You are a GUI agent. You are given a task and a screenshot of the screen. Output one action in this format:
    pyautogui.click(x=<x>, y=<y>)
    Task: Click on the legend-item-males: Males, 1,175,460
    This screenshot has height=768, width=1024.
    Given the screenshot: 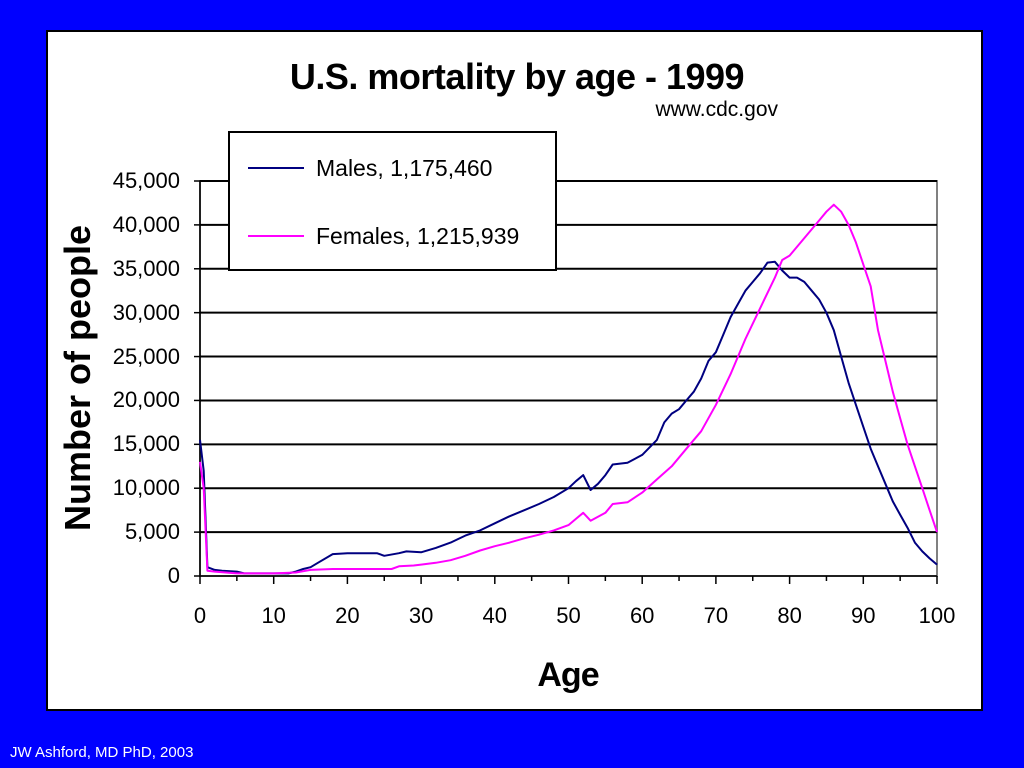 What is the action you would take?
    pyautogui.click(x=370, y=168)
    